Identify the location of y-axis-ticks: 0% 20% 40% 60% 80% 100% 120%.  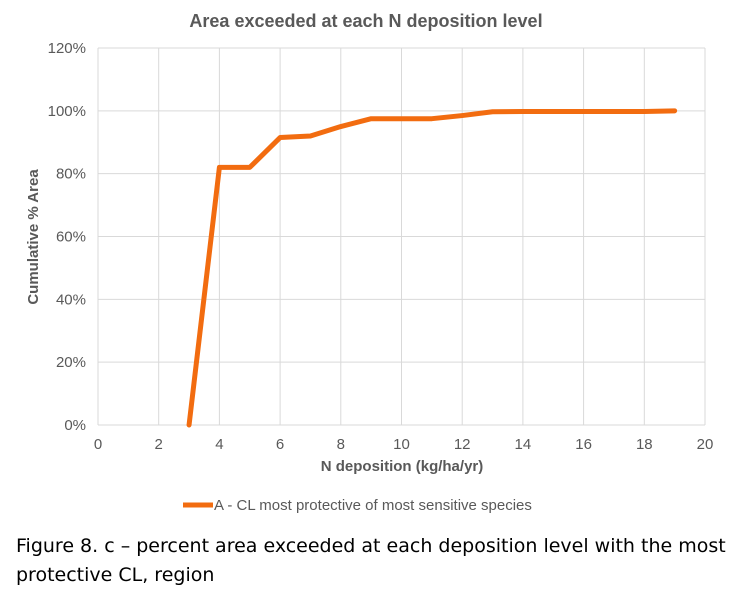
(67, 237).